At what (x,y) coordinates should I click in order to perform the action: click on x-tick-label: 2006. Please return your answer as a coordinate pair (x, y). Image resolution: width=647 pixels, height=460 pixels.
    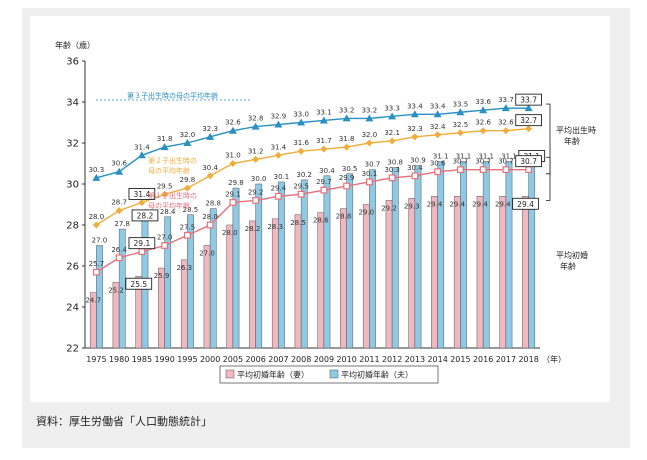
    Looking at the image, I should click on (255, 359).